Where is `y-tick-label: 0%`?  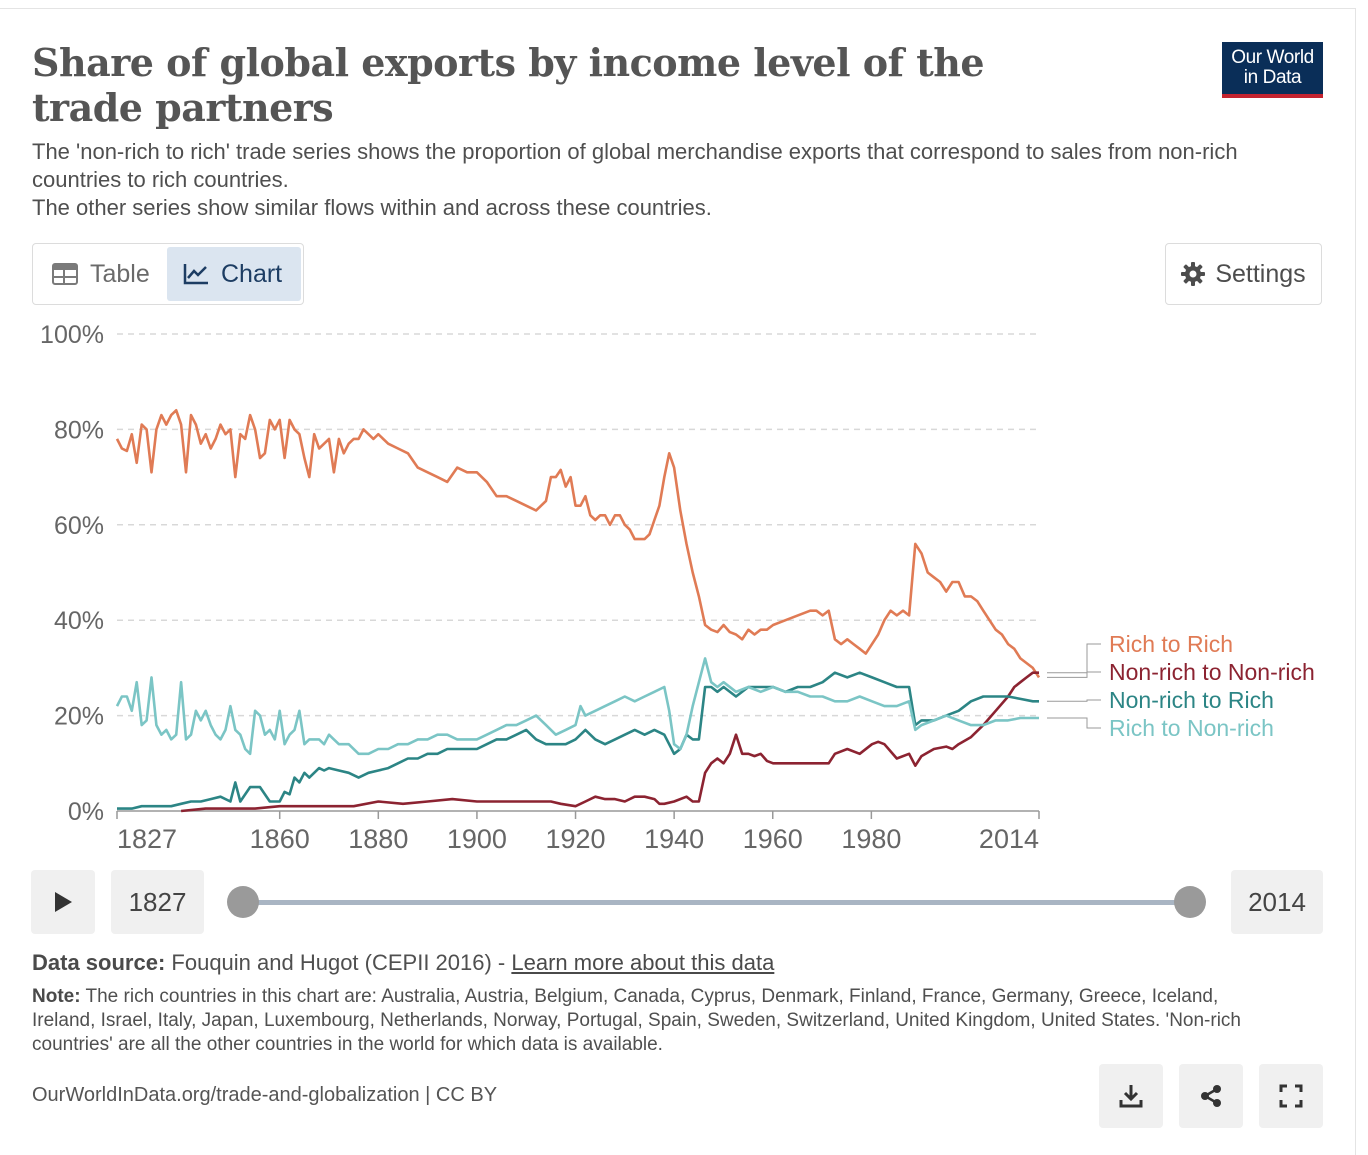 y-tick-label: 0% is located at coordinates (86, 812).